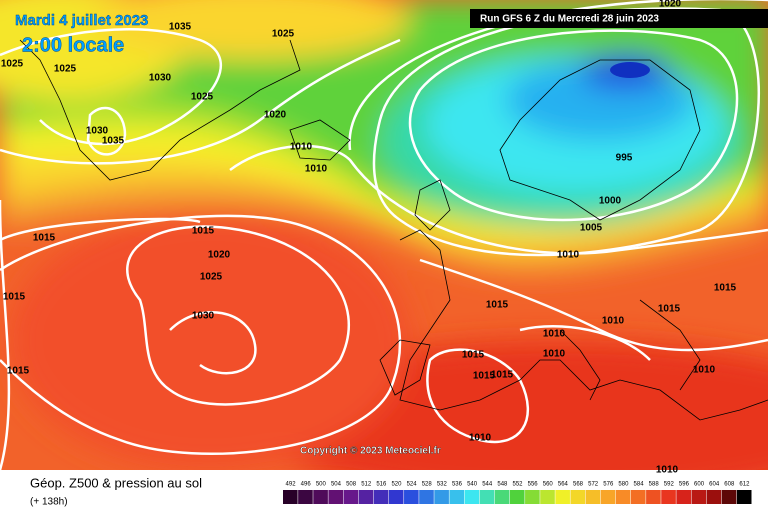 The image size is (768, 517). What do you see at coordinates (729, 485) in the screenshot?
I see `colorbar-label: 608` at bounding box center [729, 485].